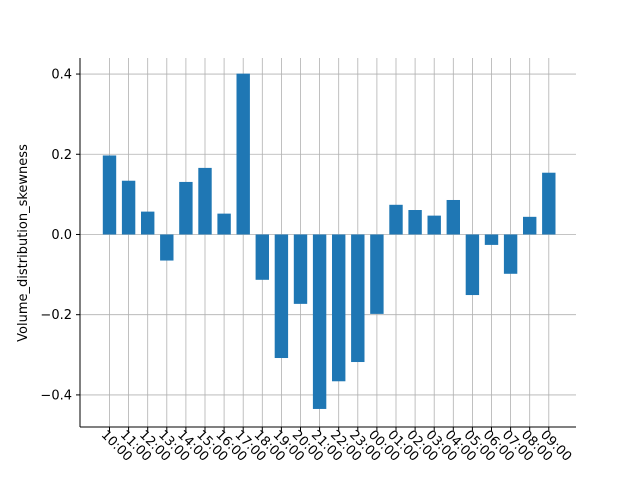 The height and width of the screenshot is (480, 640). Describe the element at coordinates (61, 235) in the screenshot. I see `y-tick-label: 0.0` at that location.